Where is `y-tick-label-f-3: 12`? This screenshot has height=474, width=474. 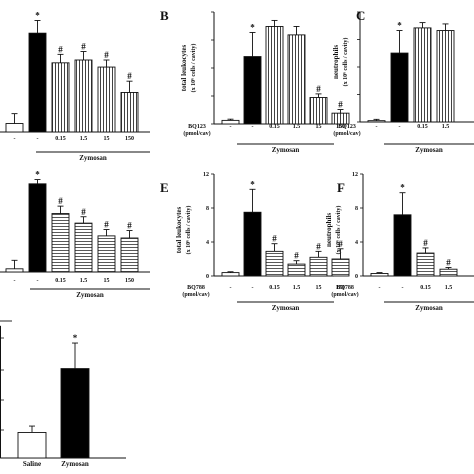
y-tick-label-f-3: 12 is located at coordinates (355, 175).